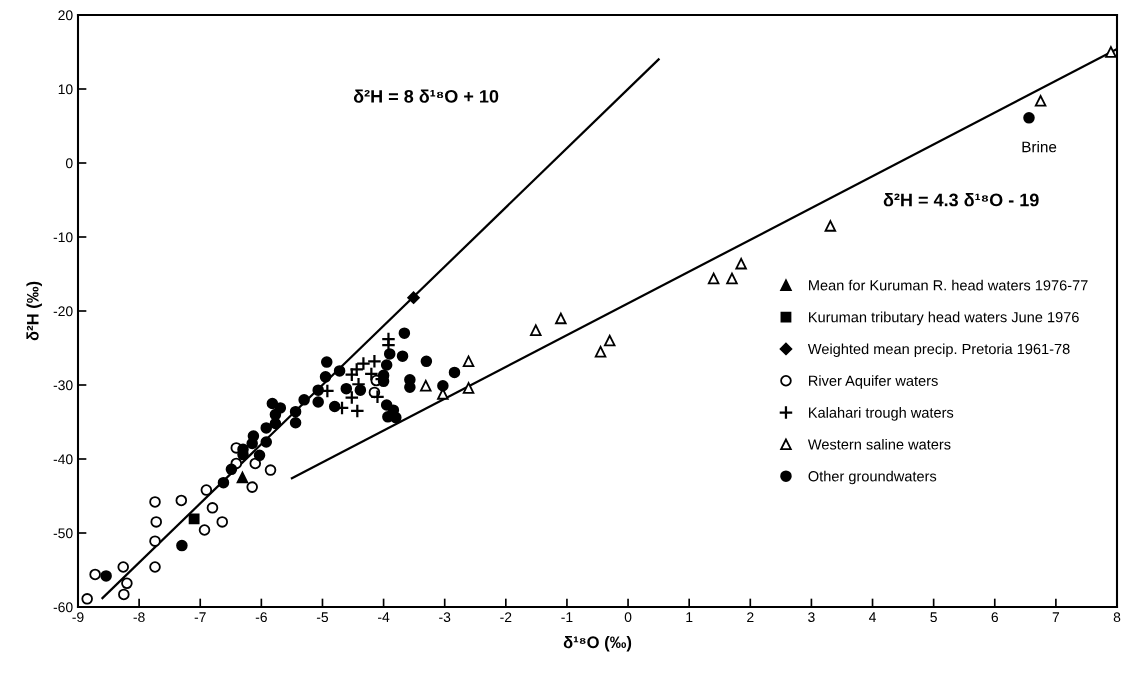  Describe the element at coordinates (63, 607) in the screenshot. I see `y-tick-label: -60` at that location.